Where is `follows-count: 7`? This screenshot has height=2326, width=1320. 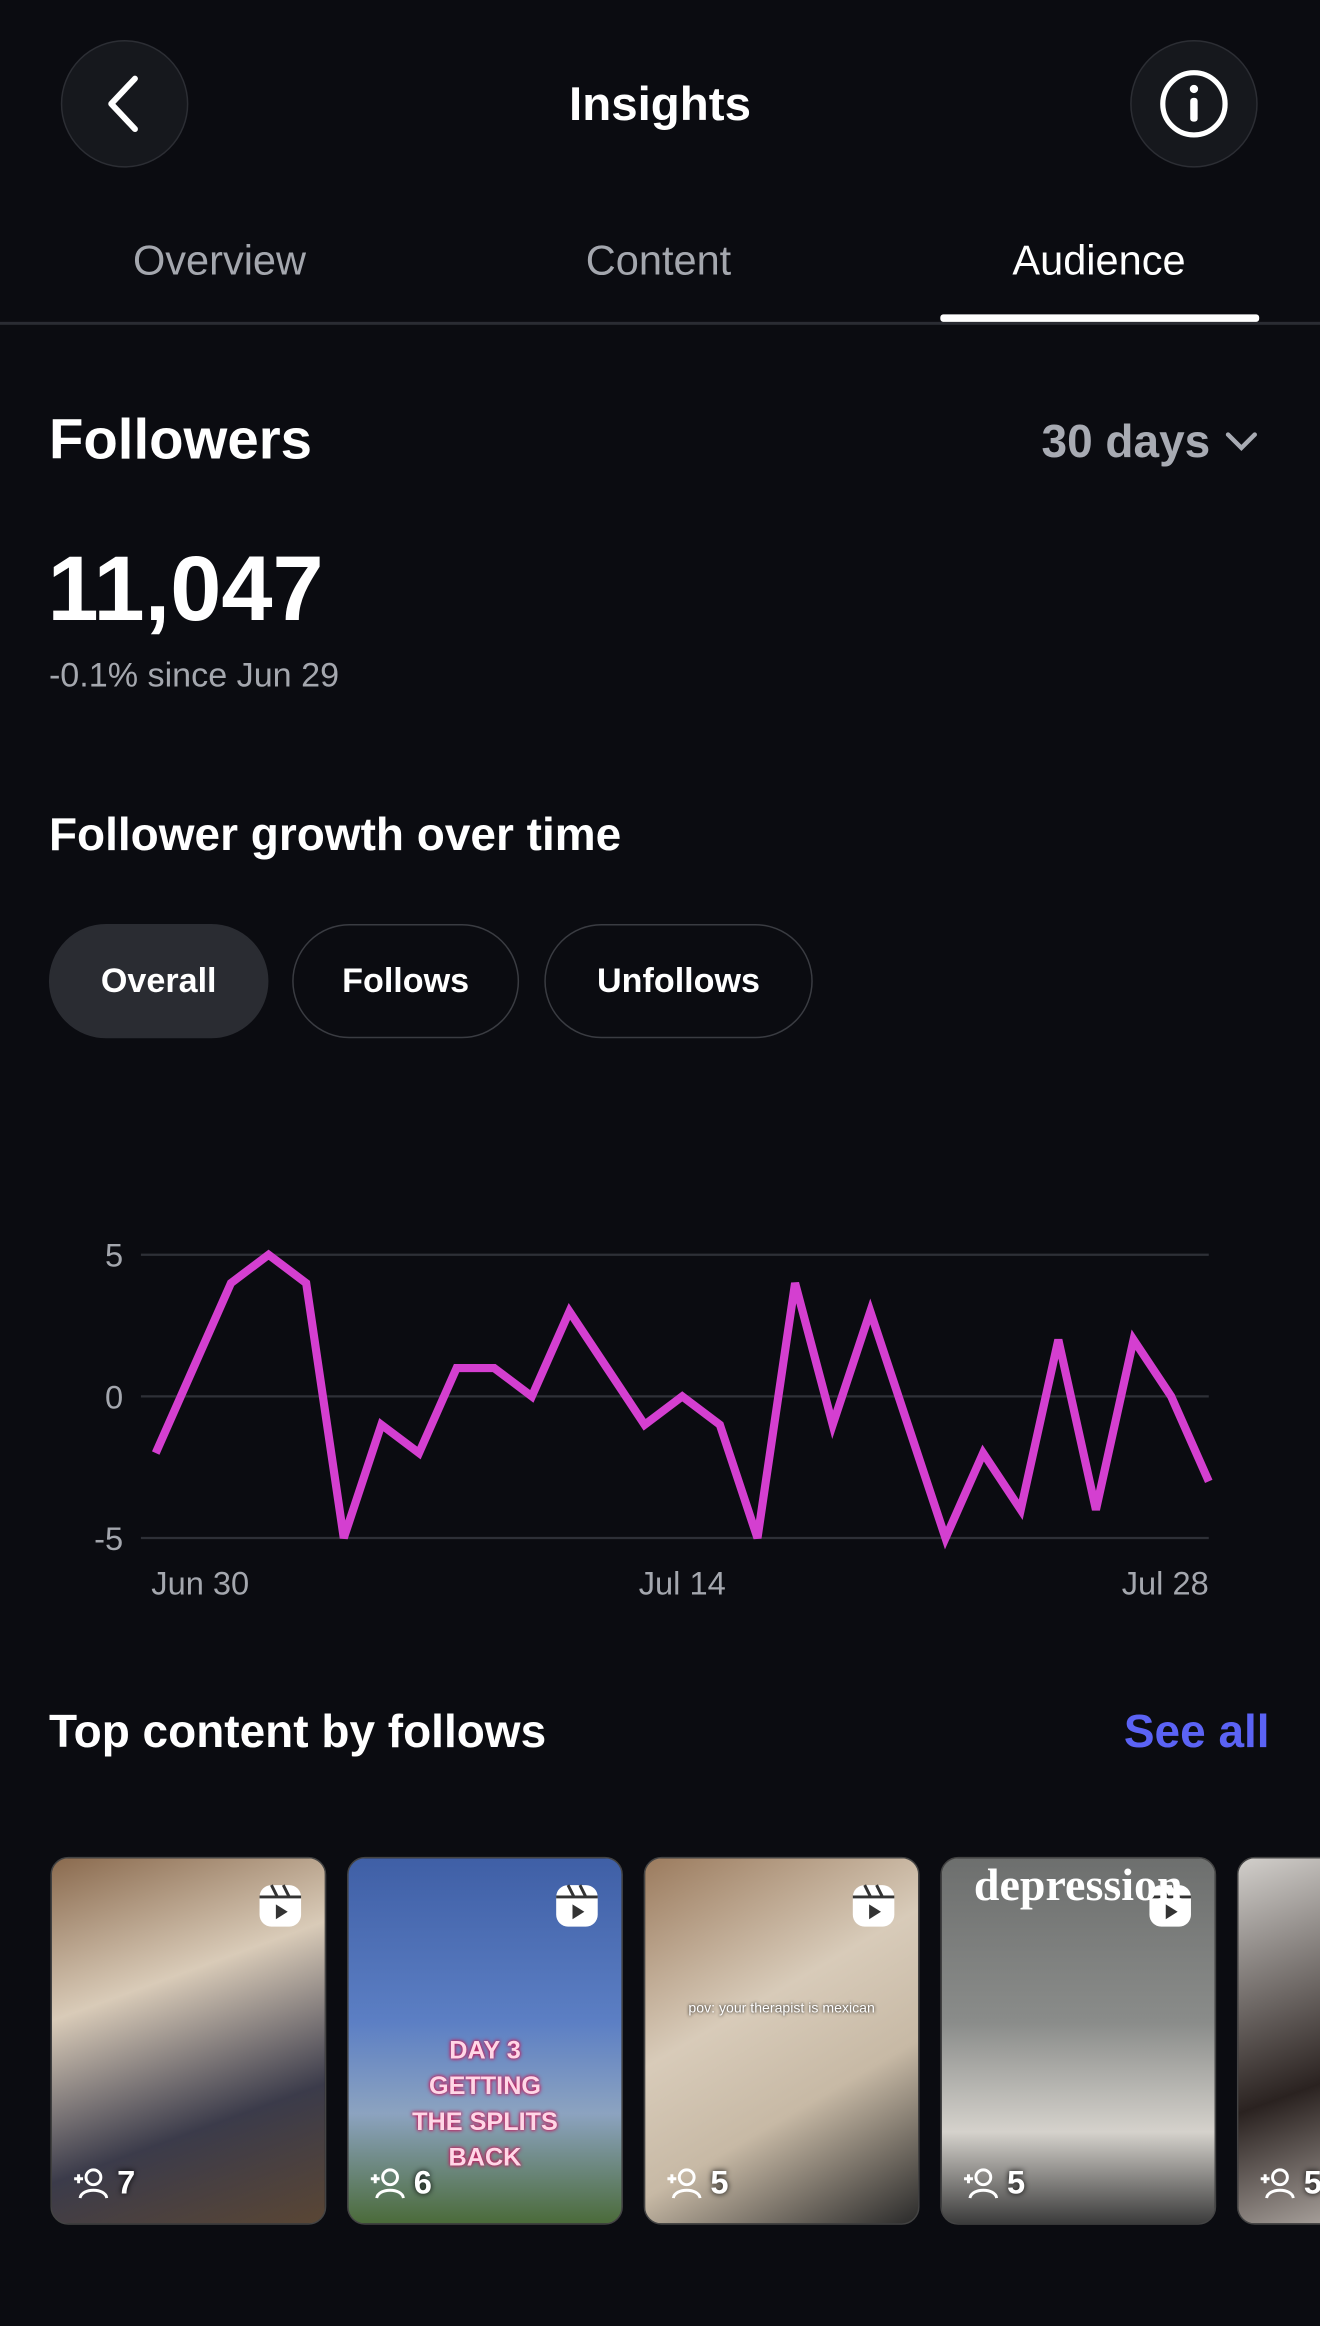
follows-count: 7 is located at coordinates (104, 2183).